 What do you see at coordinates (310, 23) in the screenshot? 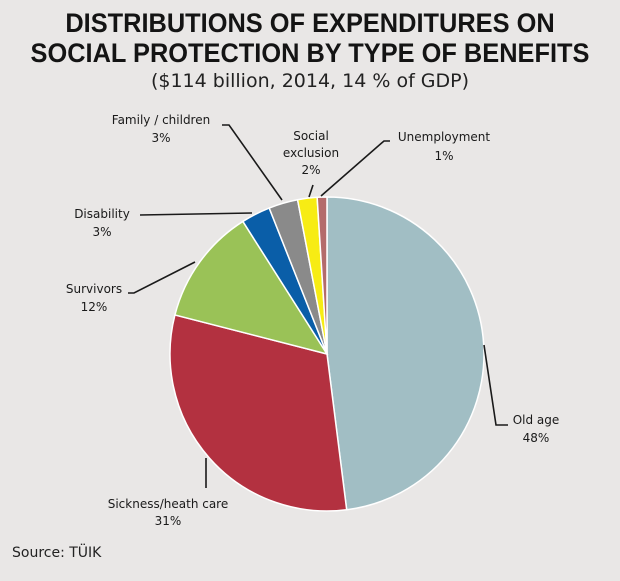
I see `chart-title-line-1: DISTRIBUTIONS OF EXPENDITURES ON` at bounding box center [310, 23].